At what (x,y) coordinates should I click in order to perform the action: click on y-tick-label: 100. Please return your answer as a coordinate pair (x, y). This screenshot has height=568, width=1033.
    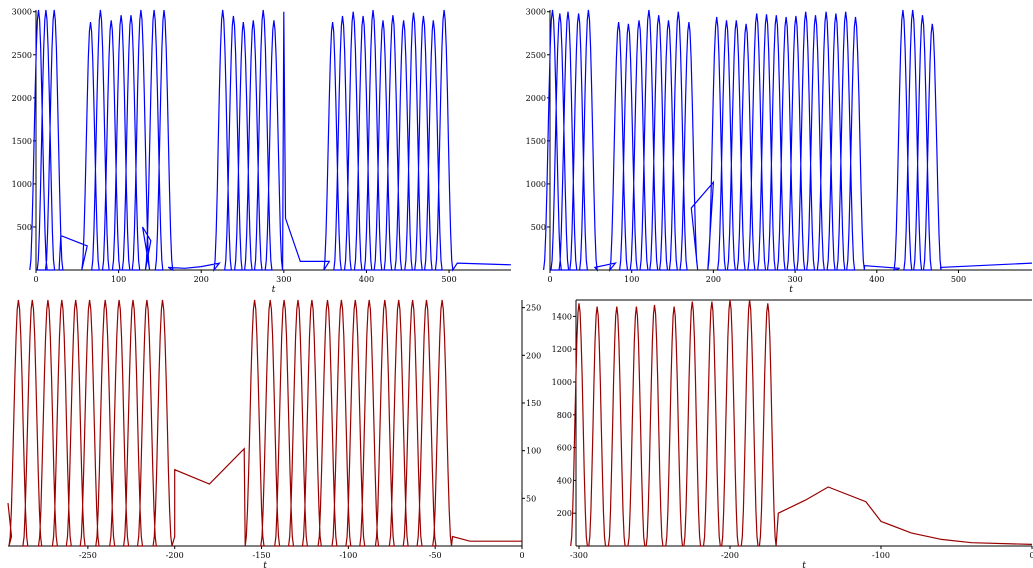
    Looking at the image, I should click on (533, 451).